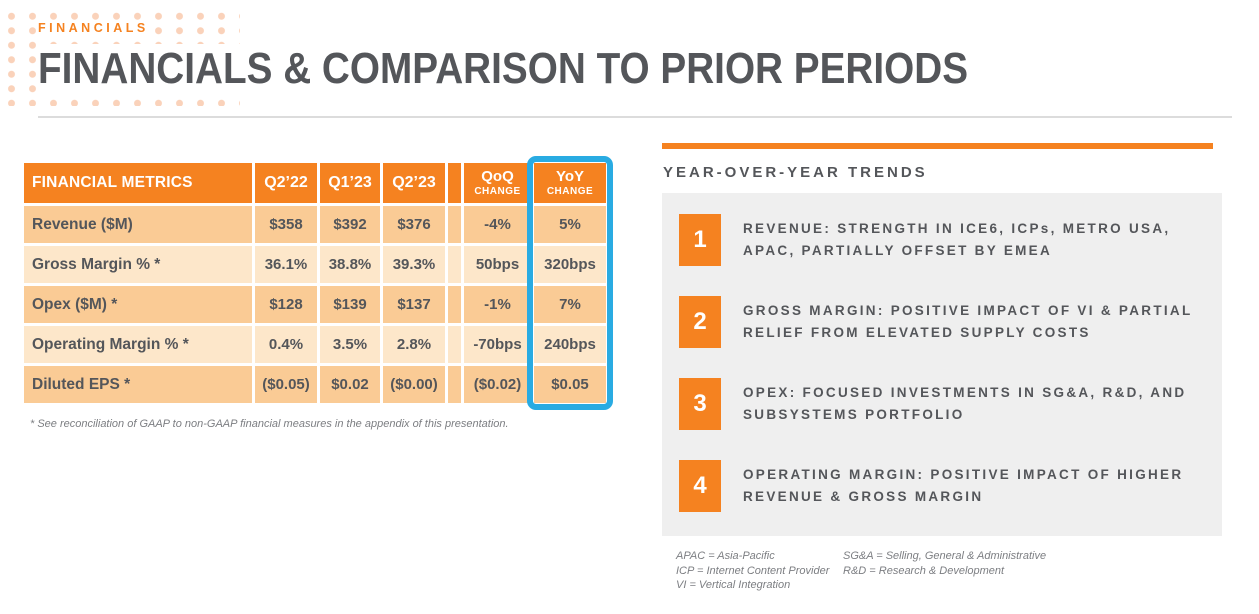 Image resolution: width=1259 pixels, height=614 pixels. Describe the element at coordinates (795, 172) in the screenshot. I see `trends-section-title: YEAR-OVER-YEAR TRENDS` at that location.